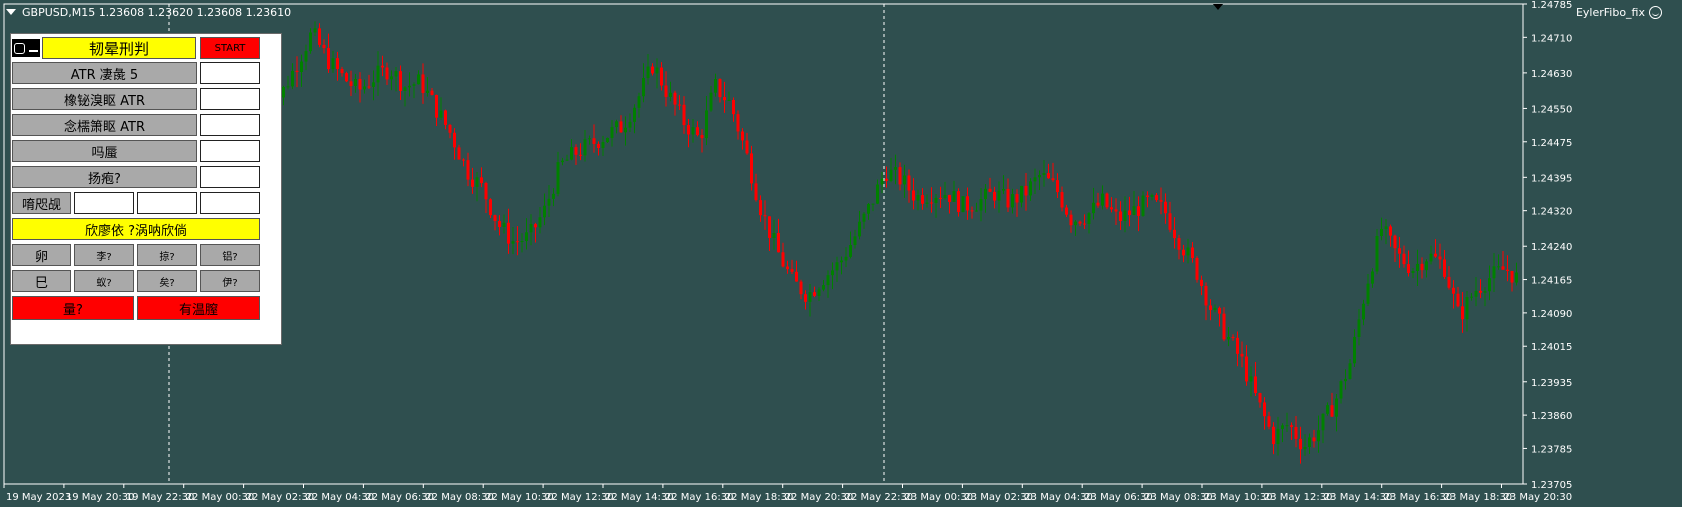  I want to click on y-axis-label: 1.23935, so click(1551, 383).